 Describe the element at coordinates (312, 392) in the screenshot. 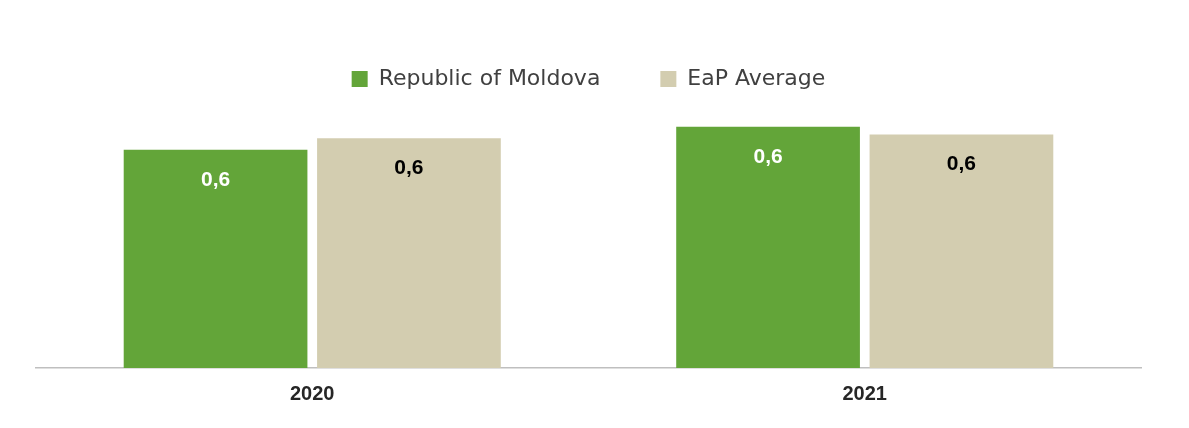

I see `x-tick-label: 2020` at that location.